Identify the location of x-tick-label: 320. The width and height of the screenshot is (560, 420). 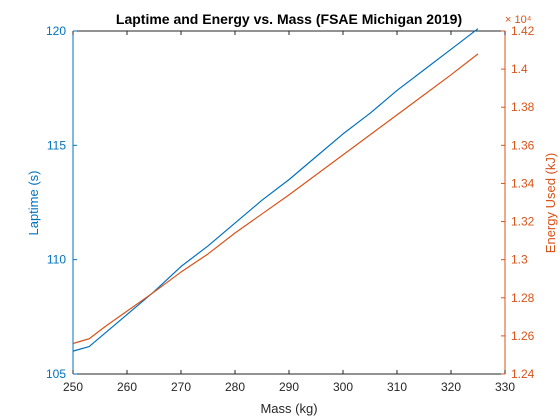
(451, 387).